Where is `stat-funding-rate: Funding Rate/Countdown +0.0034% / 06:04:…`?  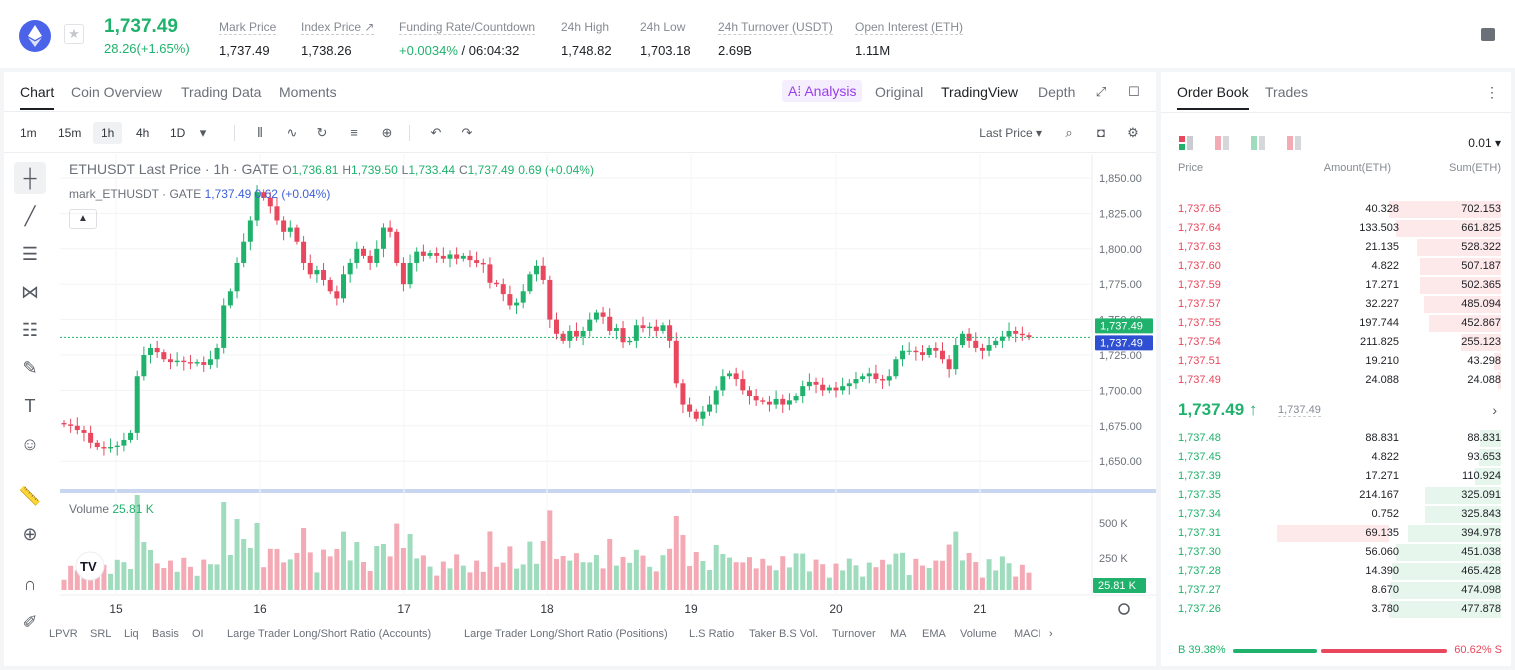
stat-funding-rate: Funding Rate/Countdown +0.0034% / 06:04:… is located at coordinates (467, 39).